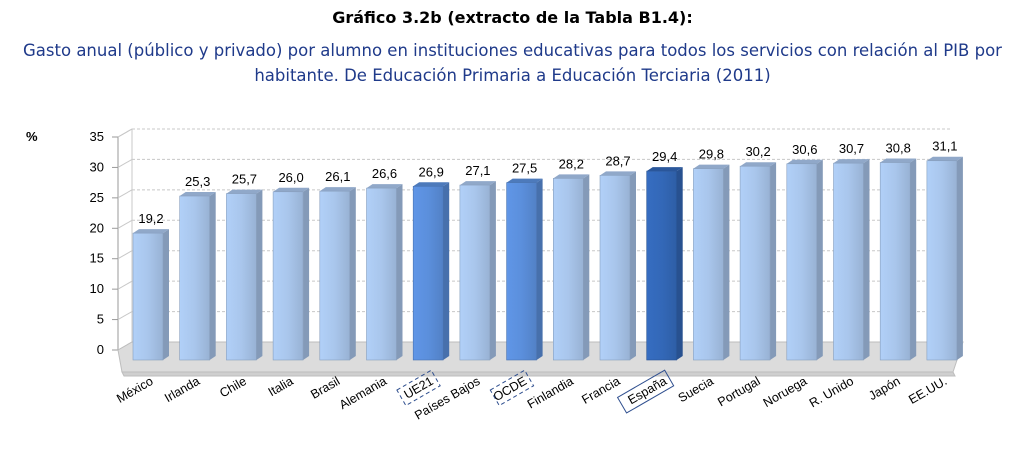 The image size is (1025, 455). Describe the element at coordinates (524, 168) in the screenshot. I see `value-label-9: 27,5` at that location.